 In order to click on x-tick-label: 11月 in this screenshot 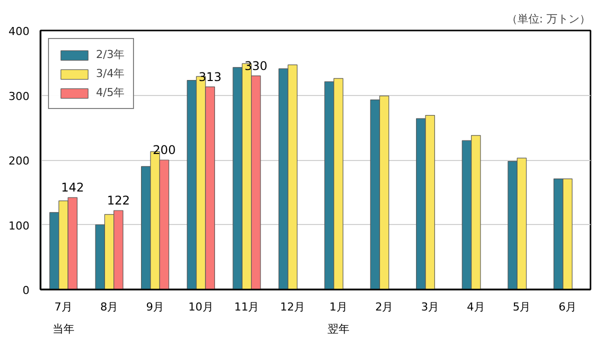, I will do `click(247, 307)`.